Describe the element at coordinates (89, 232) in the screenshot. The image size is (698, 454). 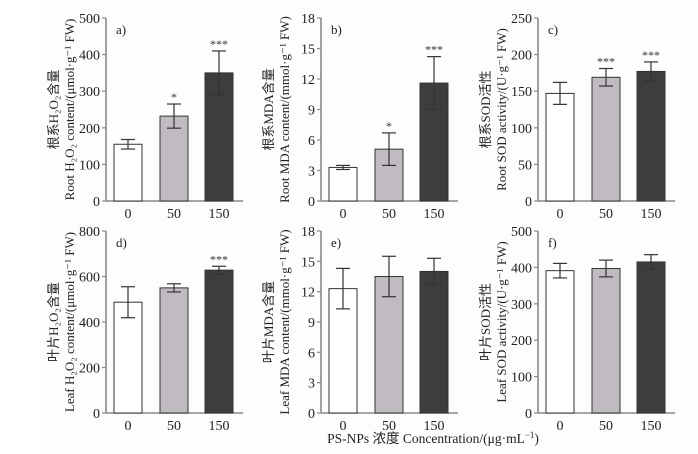
I see `y-tick-label: 800` at that location.